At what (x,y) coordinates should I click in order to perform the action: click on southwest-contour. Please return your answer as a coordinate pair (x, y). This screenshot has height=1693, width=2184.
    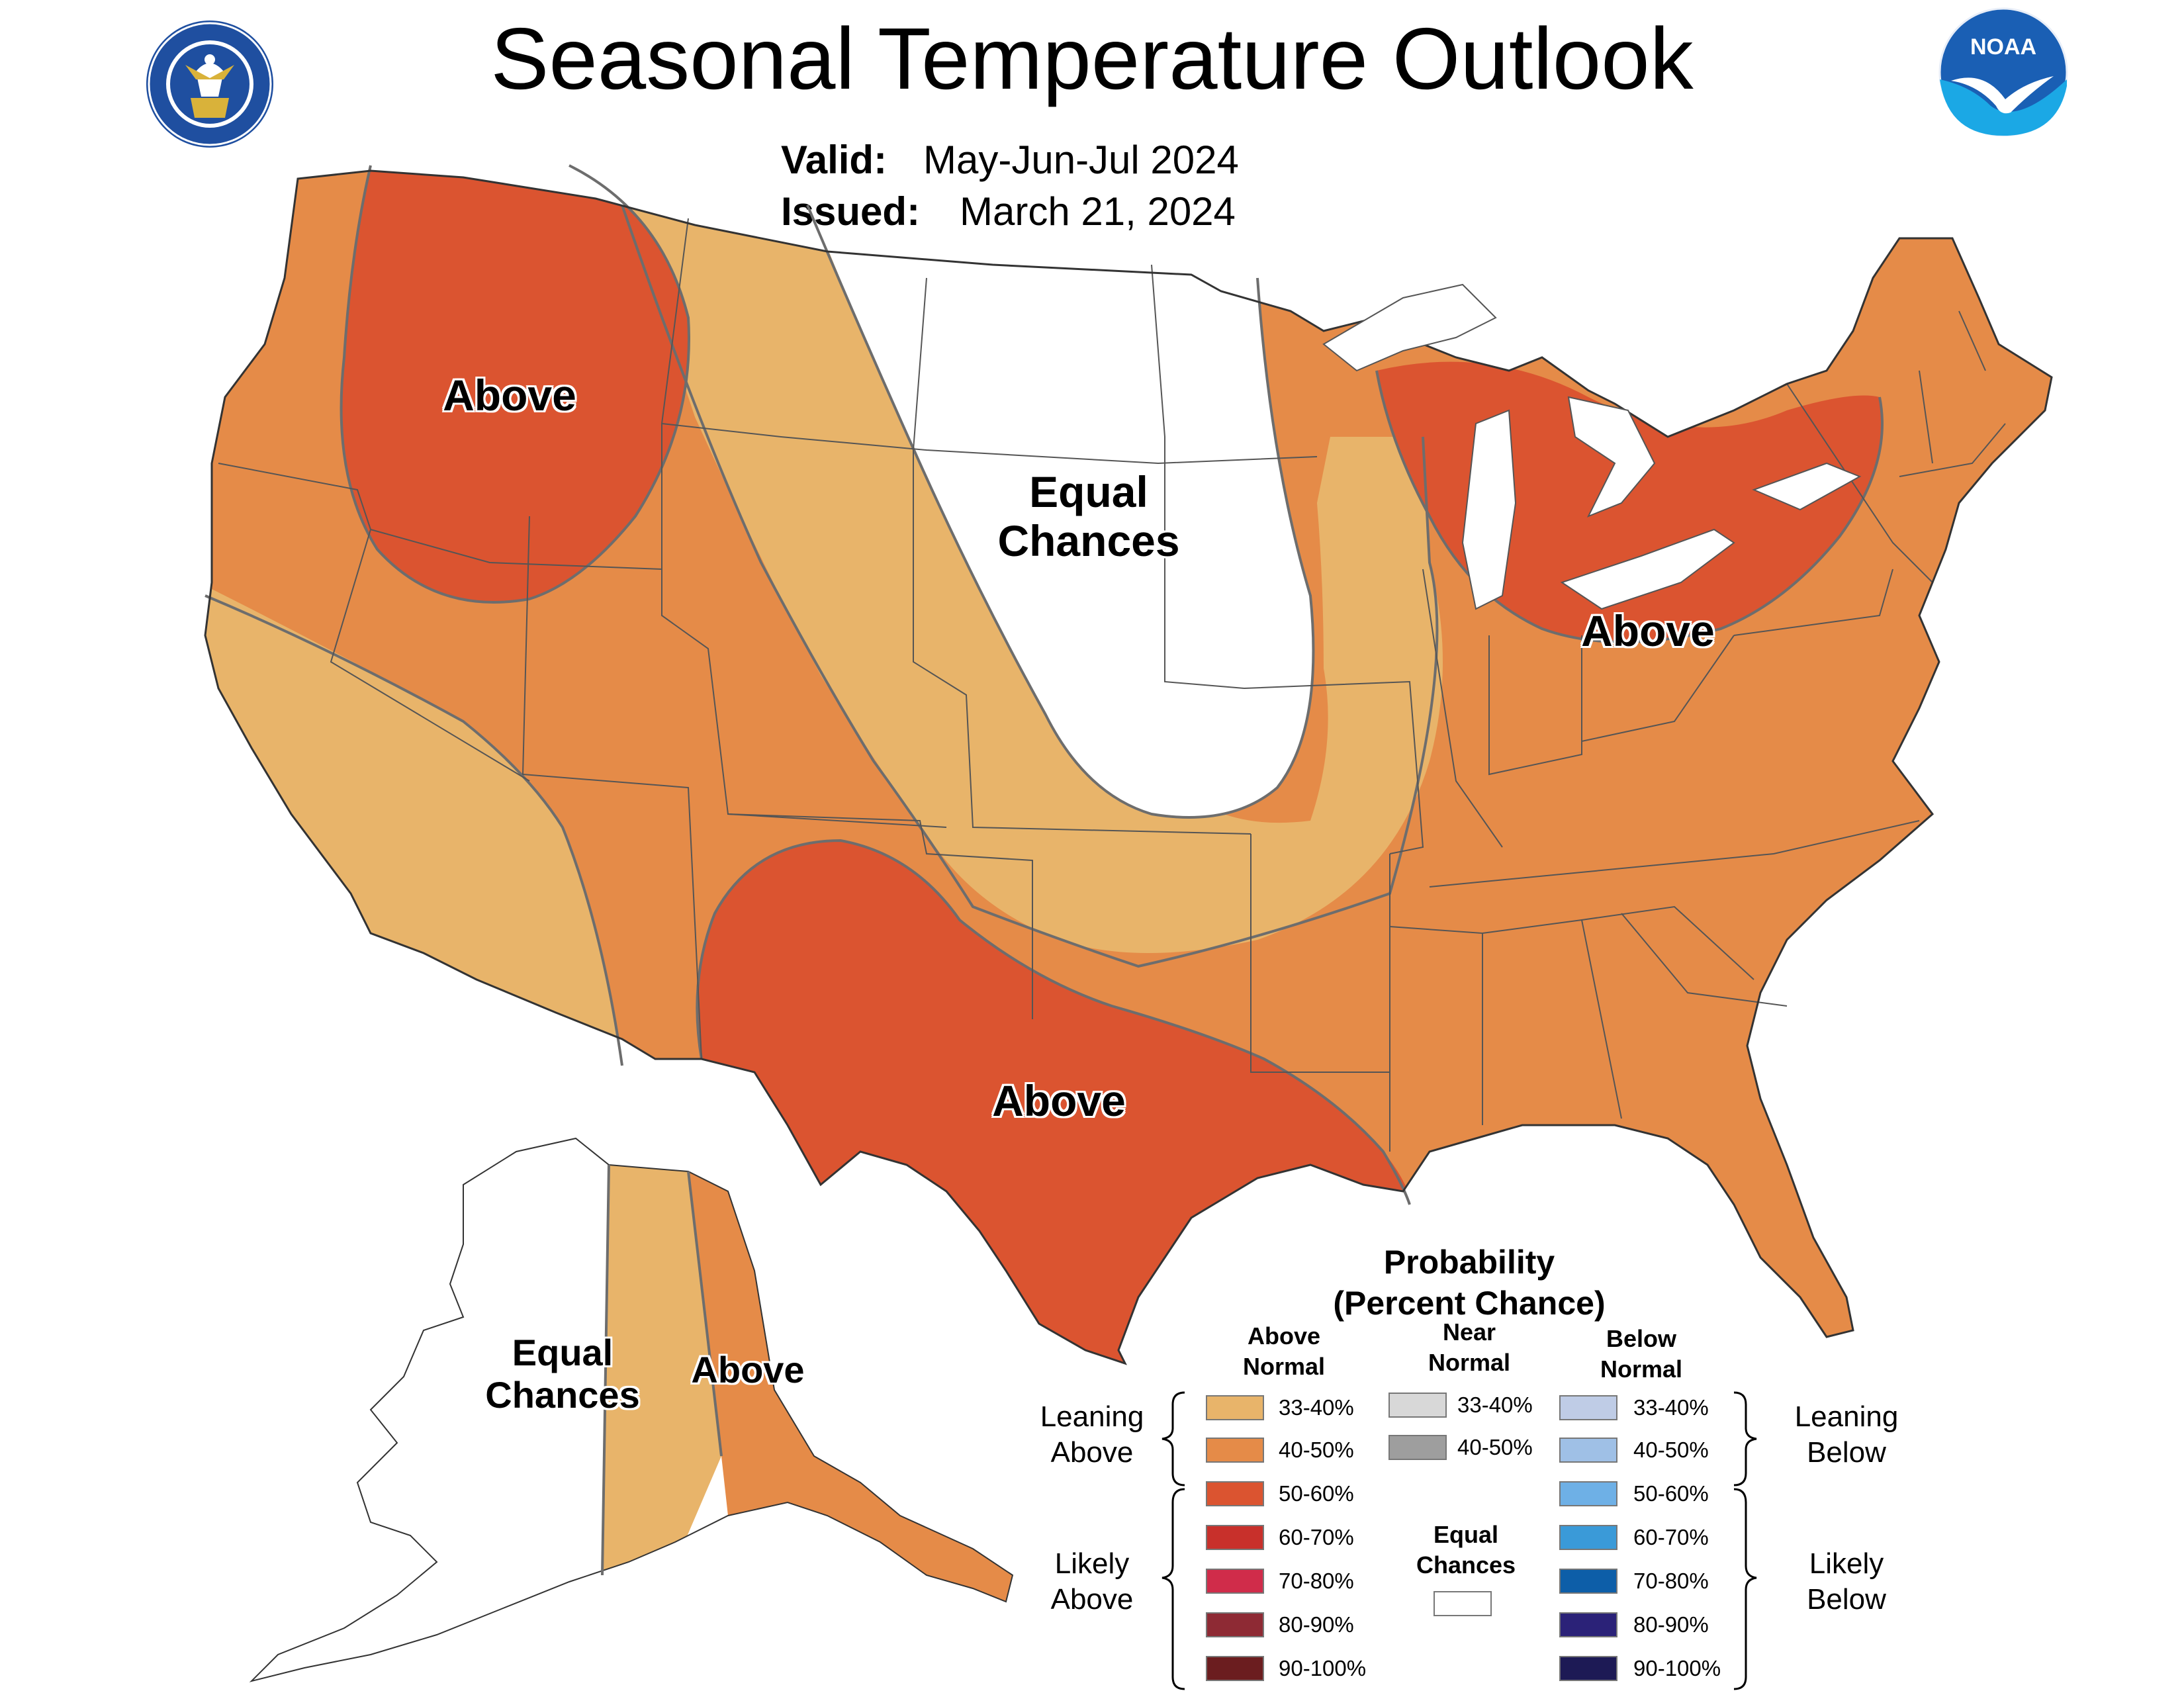
    Looking at the image, I should click on (414, 830).